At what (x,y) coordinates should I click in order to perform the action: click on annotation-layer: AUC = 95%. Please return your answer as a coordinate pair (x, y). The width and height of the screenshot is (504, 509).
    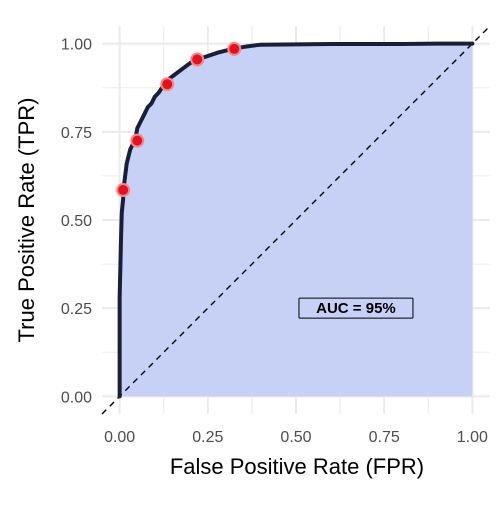
    Looking at the image, I should click on (356, 308).